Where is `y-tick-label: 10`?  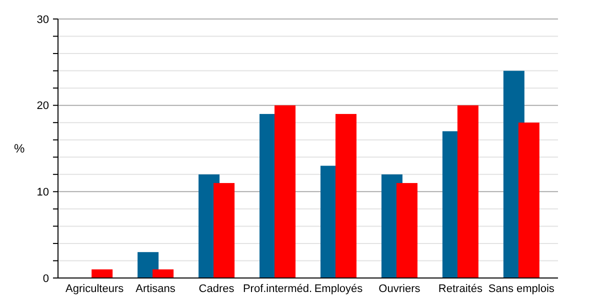
y-tick-label: 10 is located at coordinates (42, 192).